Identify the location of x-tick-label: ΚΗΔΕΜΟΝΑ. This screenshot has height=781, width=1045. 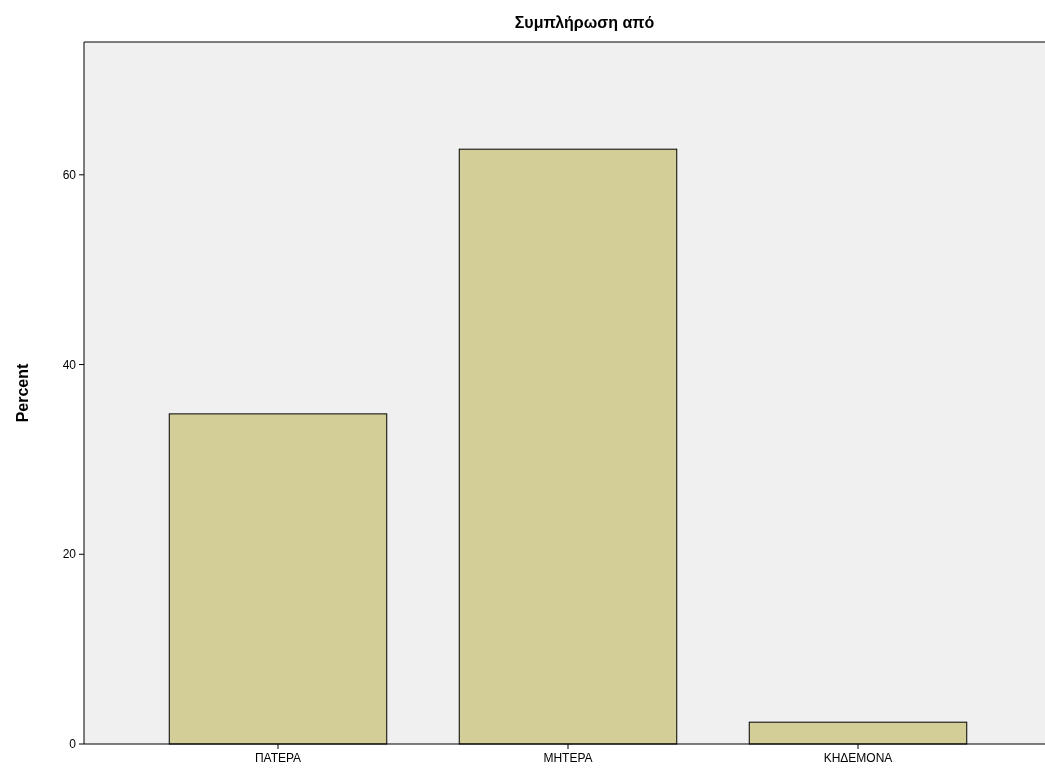
(858, 758).